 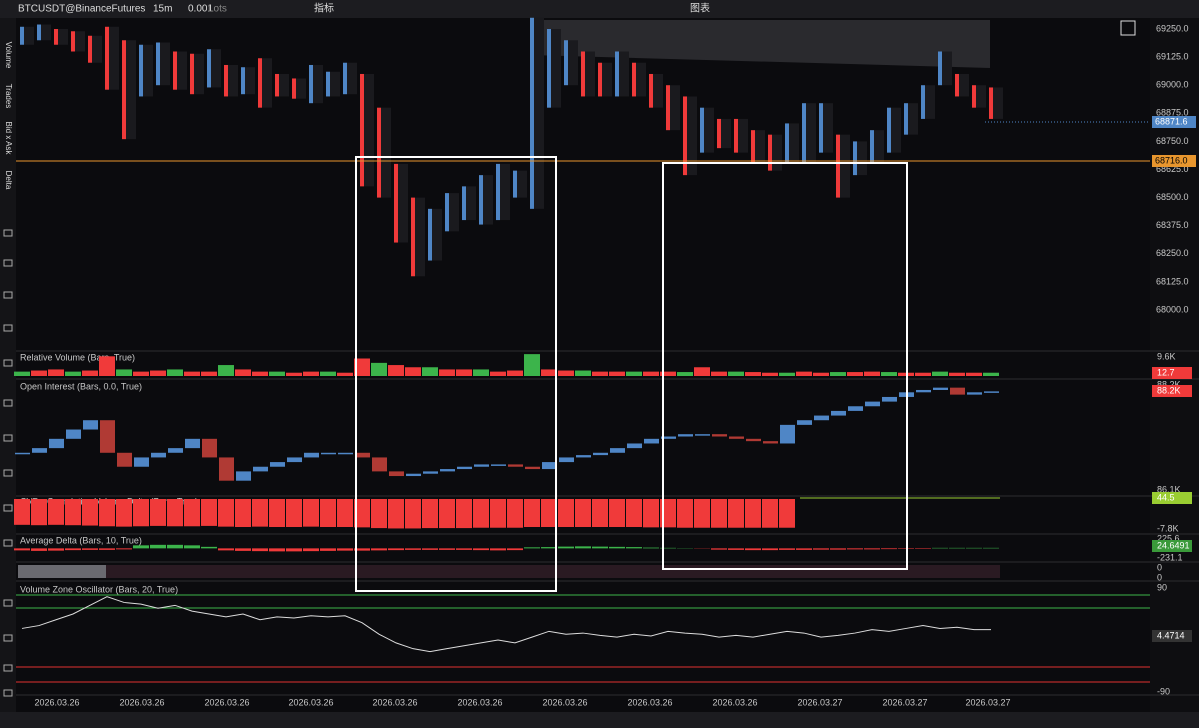 I want to click on side-tab: Bid x Ask, so click(x=8, y=139).